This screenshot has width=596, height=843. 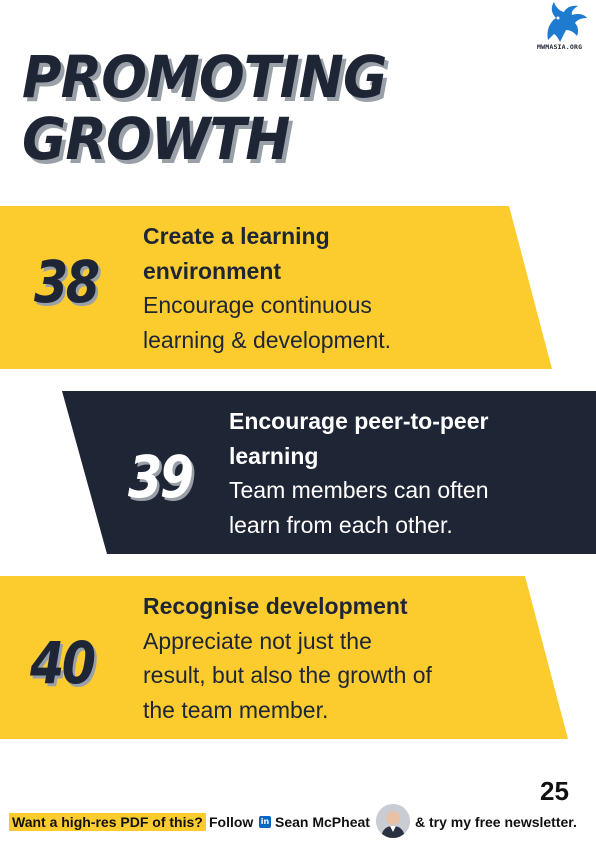 I want to click on title-line-1: PROMOTING, so click(x=204, y=77).